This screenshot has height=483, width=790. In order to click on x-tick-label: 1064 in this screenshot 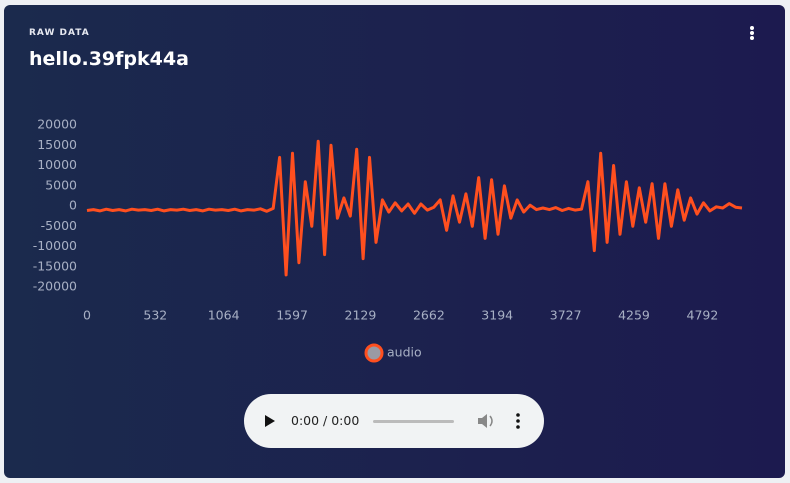, I will do `click(224, 315)`.